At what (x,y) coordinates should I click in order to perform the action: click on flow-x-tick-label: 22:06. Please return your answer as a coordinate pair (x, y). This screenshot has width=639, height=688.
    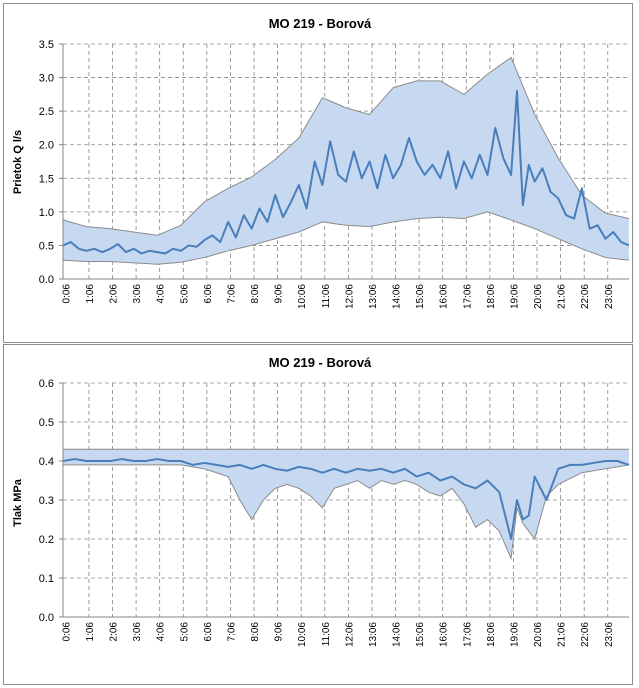
    Looking at the image, I should click on (585, 296).